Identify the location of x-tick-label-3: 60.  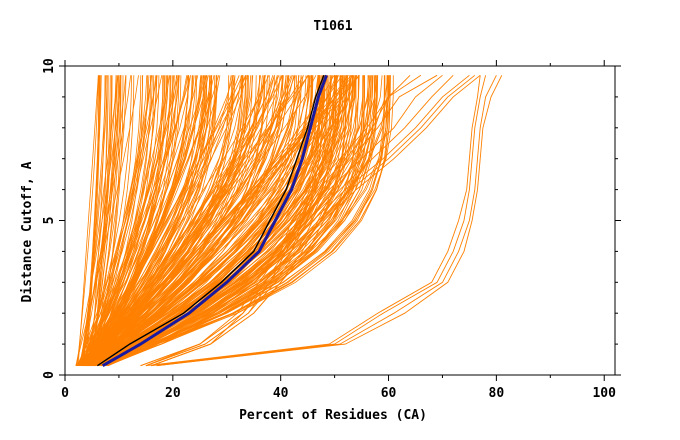
(389, 393).